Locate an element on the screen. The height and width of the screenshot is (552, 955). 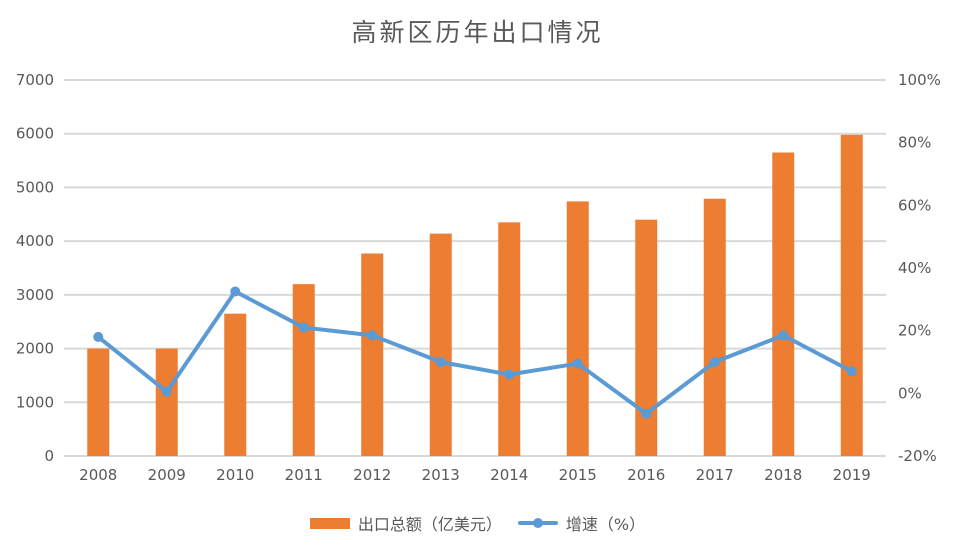
x-axis-label-2011: 2011 is located at coordinates (304, 475).